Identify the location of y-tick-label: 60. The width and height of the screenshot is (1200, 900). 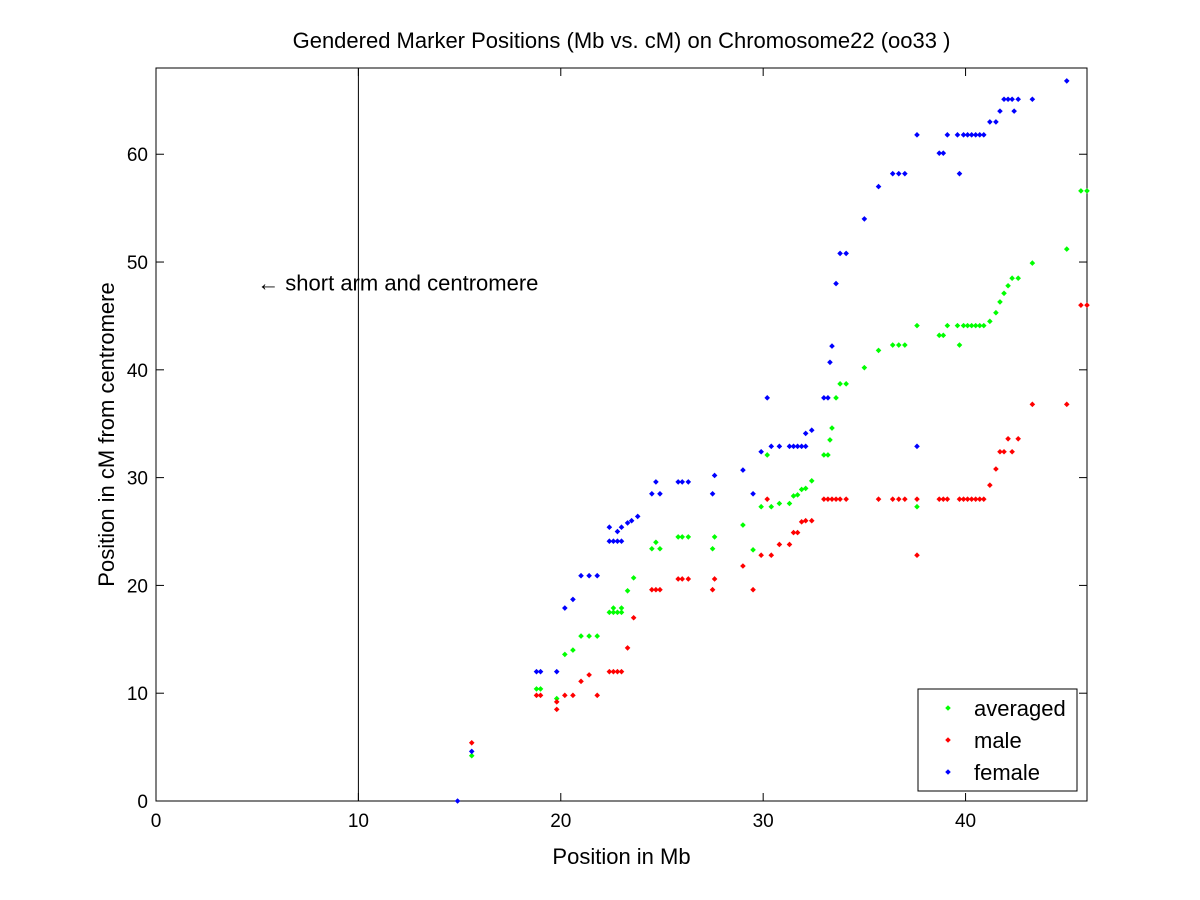
(137, 155).